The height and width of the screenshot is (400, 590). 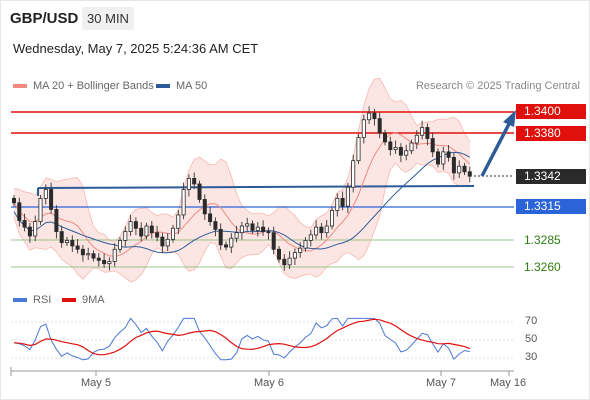 What do you see at coordinates (295, 17) in the screenshot?
I see `chart-header: GBP/USD 30 MIN` at bounding box center [295, 17].